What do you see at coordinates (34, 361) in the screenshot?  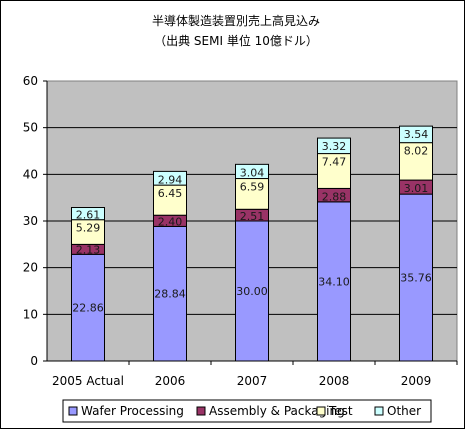 I see `y-tick-label: 0` at bounding box center [34, 361].